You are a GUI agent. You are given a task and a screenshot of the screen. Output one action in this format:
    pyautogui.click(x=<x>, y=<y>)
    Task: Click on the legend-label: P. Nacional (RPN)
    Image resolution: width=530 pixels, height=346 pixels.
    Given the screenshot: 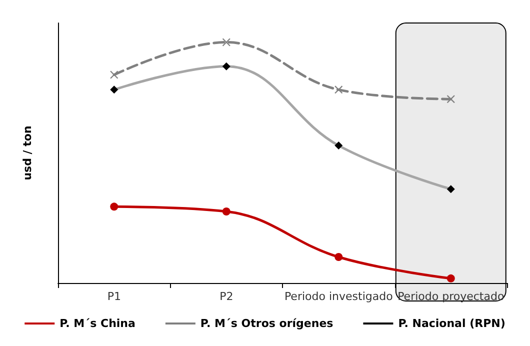 What is the action you would take?
    pyautogui.click(x=452, y=323)
    